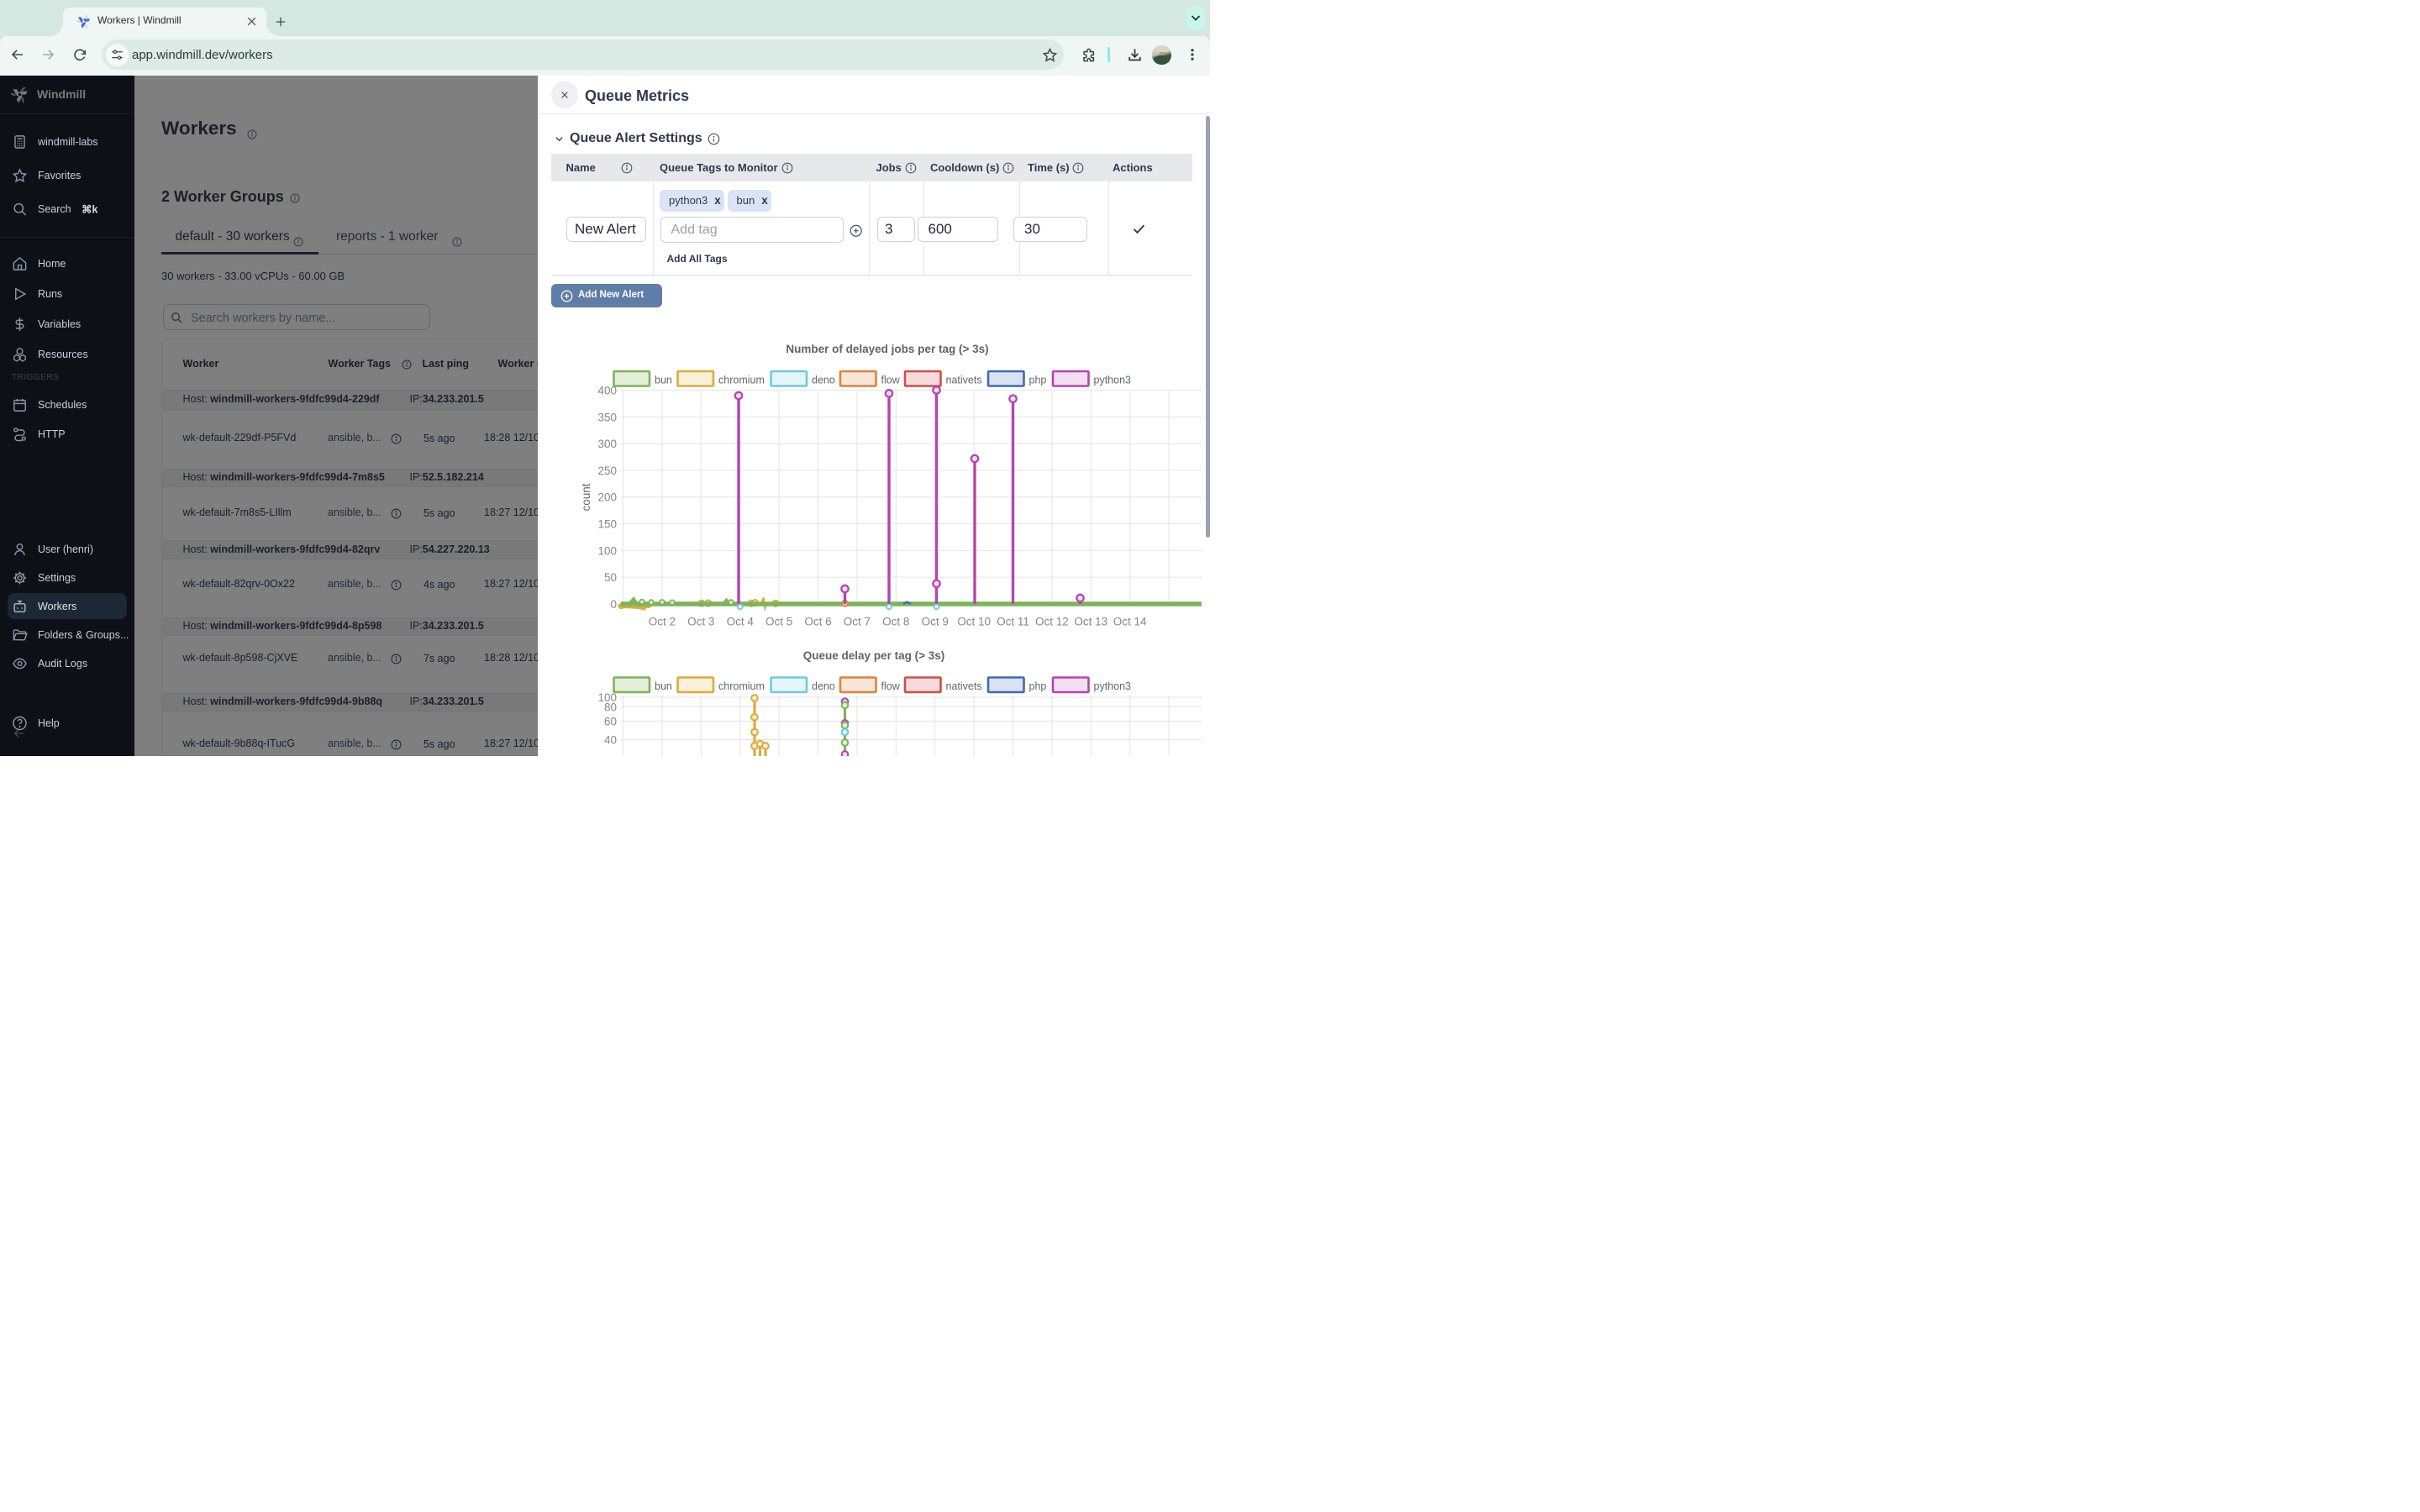 This screenshot has width=2420, height=1512. I want to click on svg-text: Oct 12, so click(1052, 622).